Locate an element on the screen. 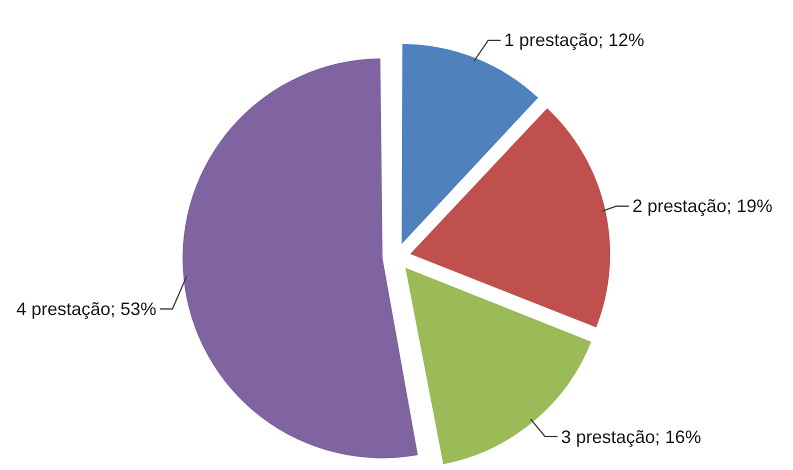 This screenshot has height=470, width=793. slice-label: 4 prestação; 53% is located at coordinates (86, 309).